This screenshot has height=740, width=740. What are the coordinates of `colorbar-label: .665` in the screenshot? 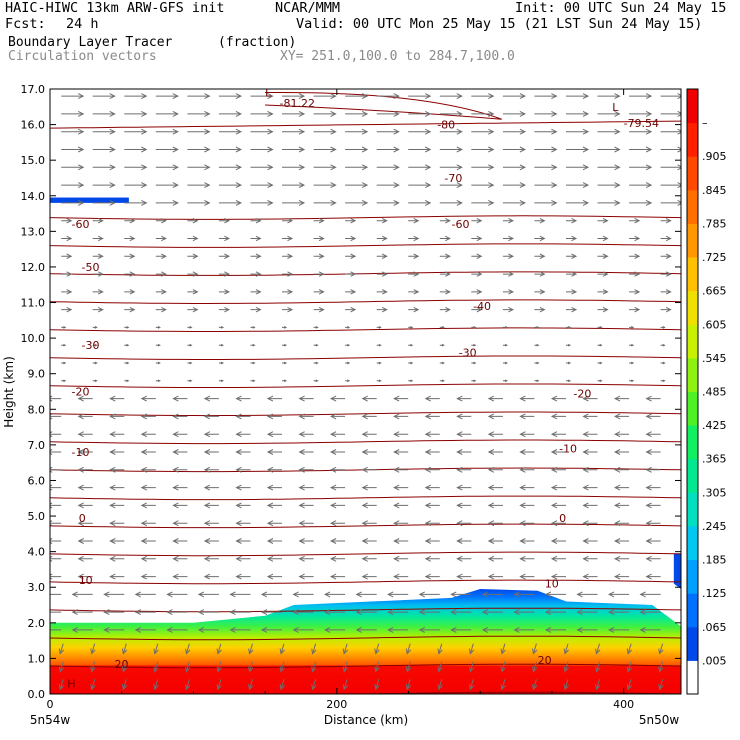 It's located at (714, 291).